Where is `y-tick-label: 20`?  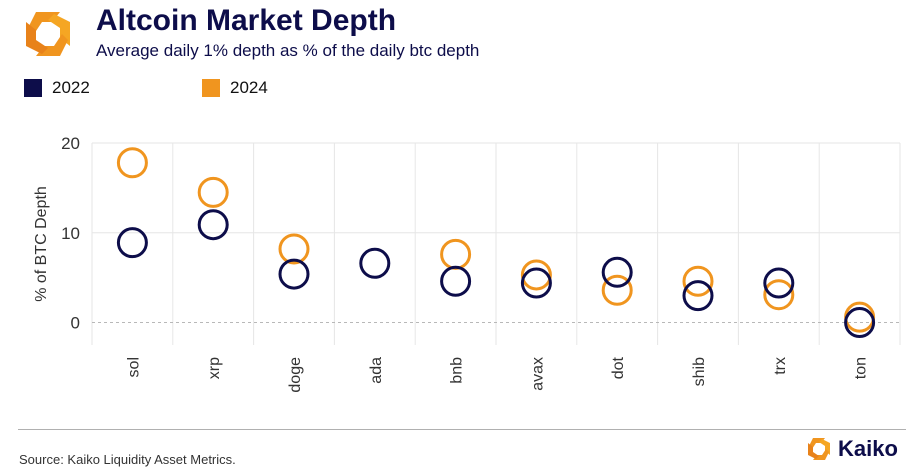
y-tick-label: 20 is located at coordinates (70, 143).